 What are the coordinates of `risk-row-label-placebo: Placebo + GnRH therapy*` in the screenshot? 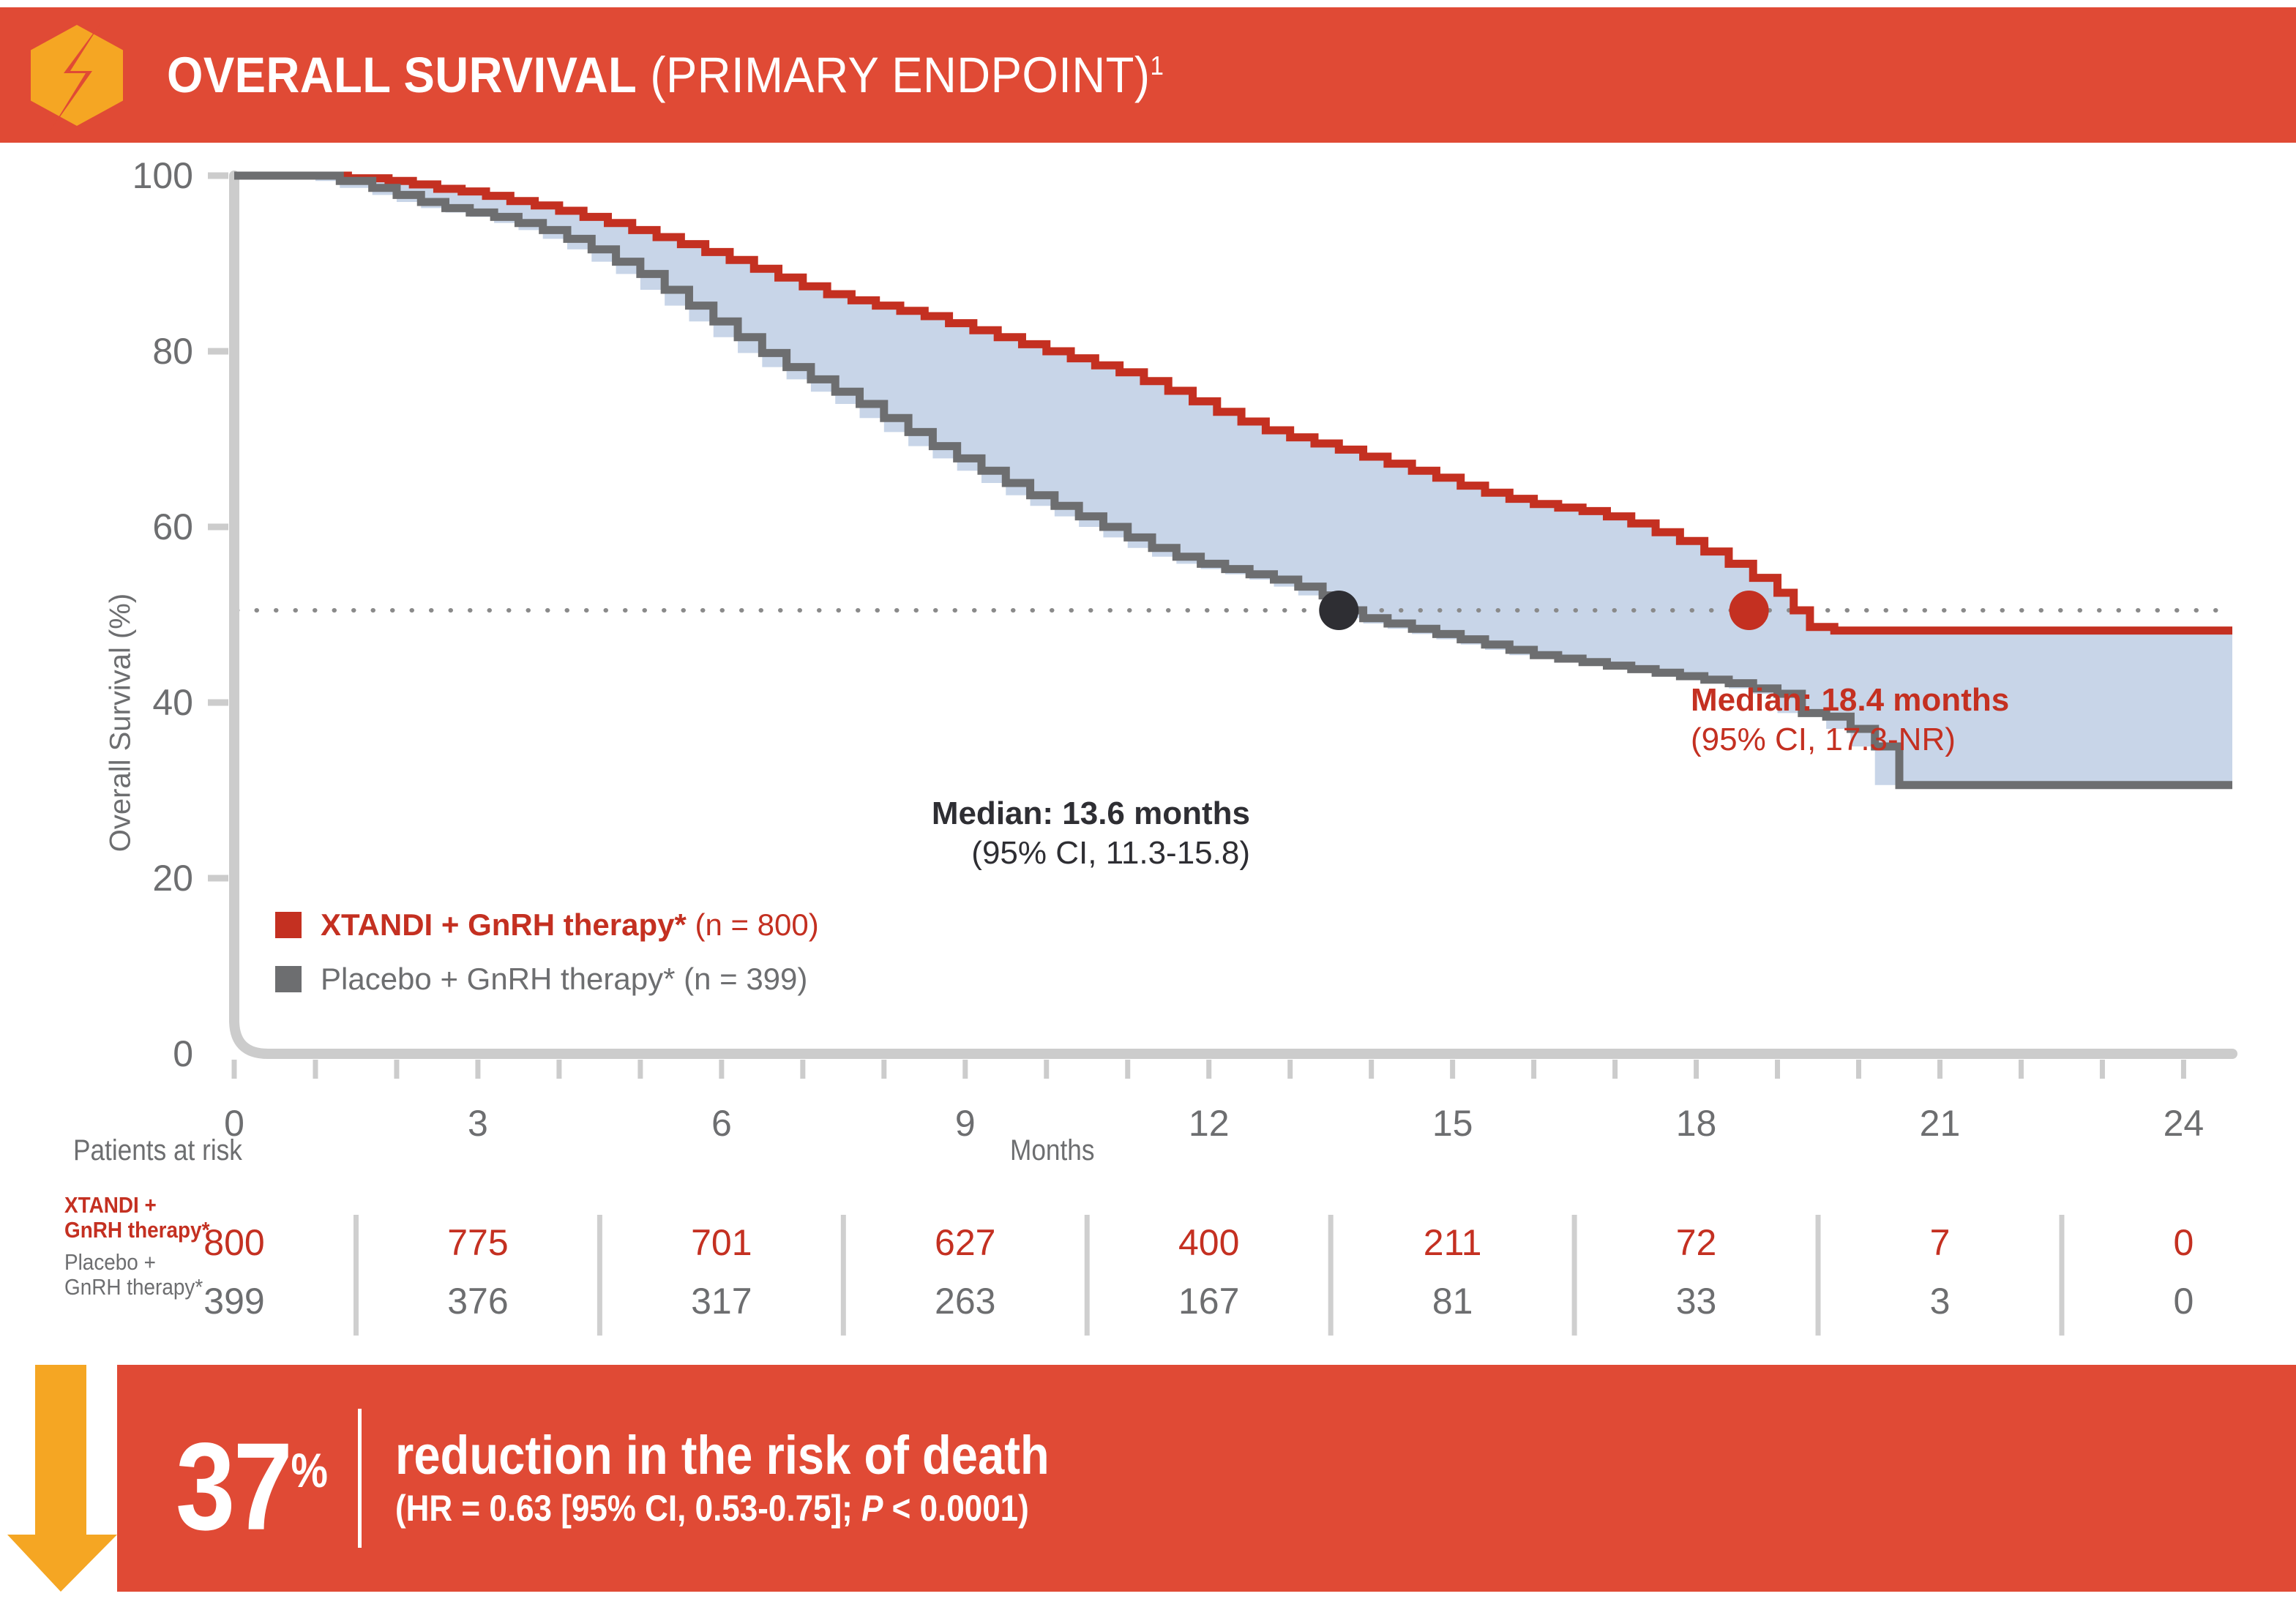 It's located at (153, 1275).